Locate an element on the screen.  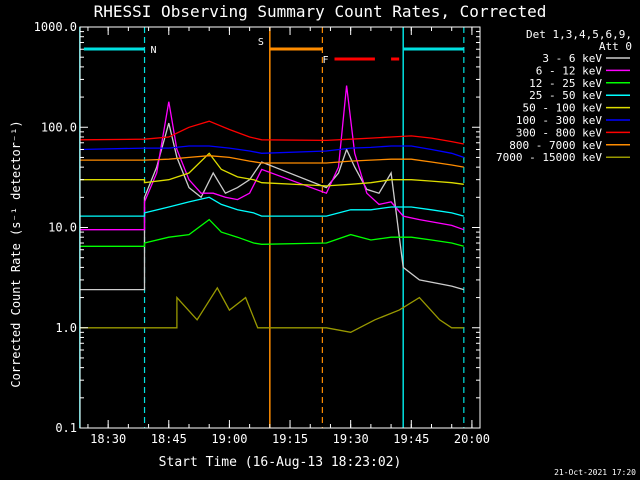
marker-label-s: S is located at coordinates (261, 42).